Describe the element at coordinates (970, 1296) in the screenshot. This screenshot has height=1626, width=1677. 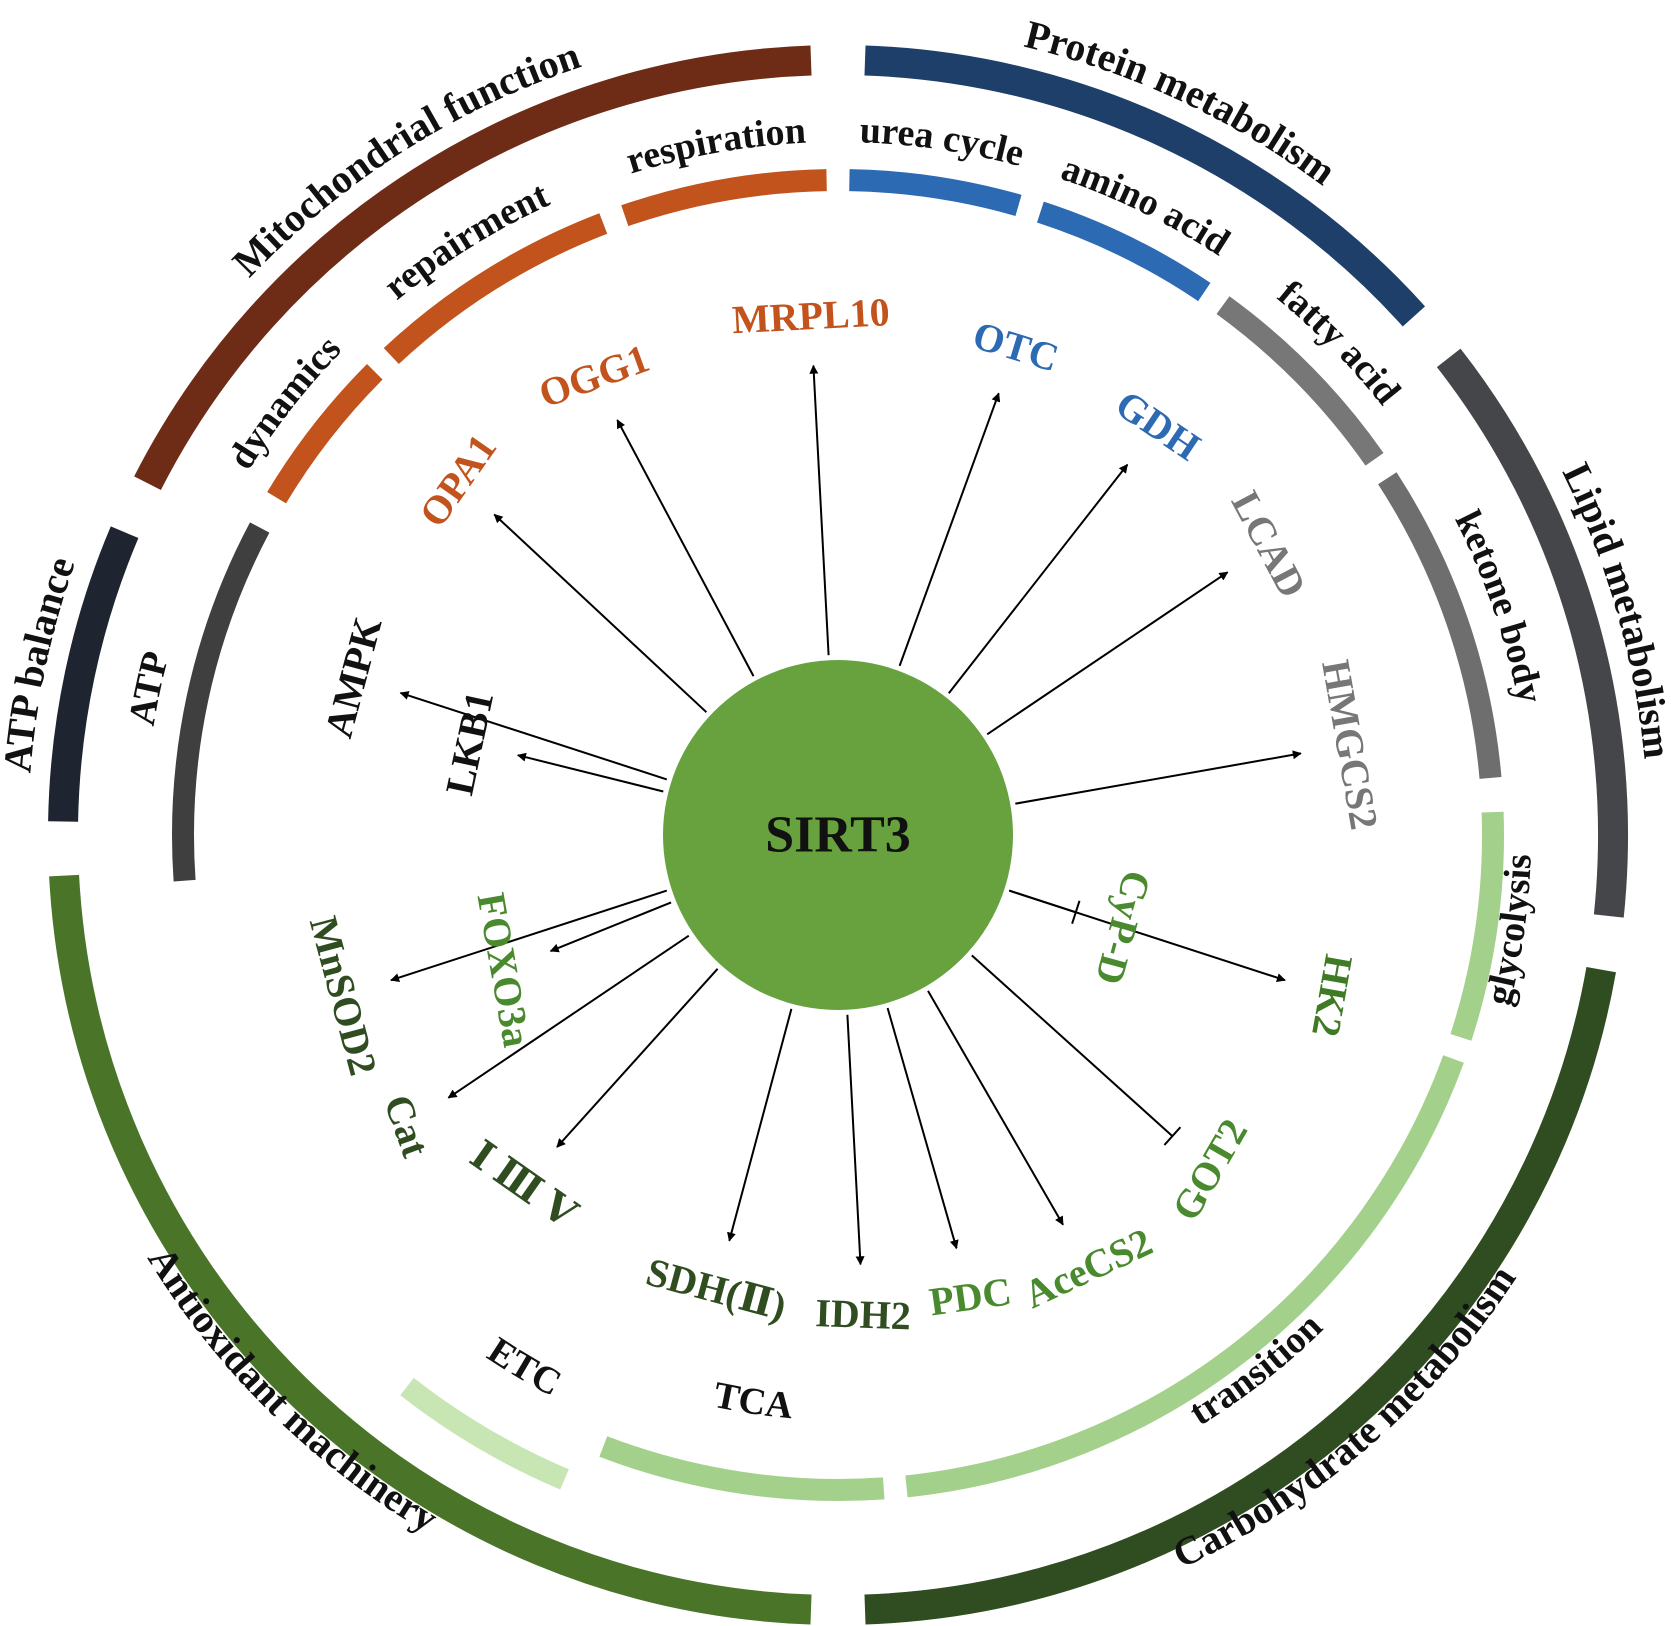
I see `target-label-pdc: PDC` at that location.